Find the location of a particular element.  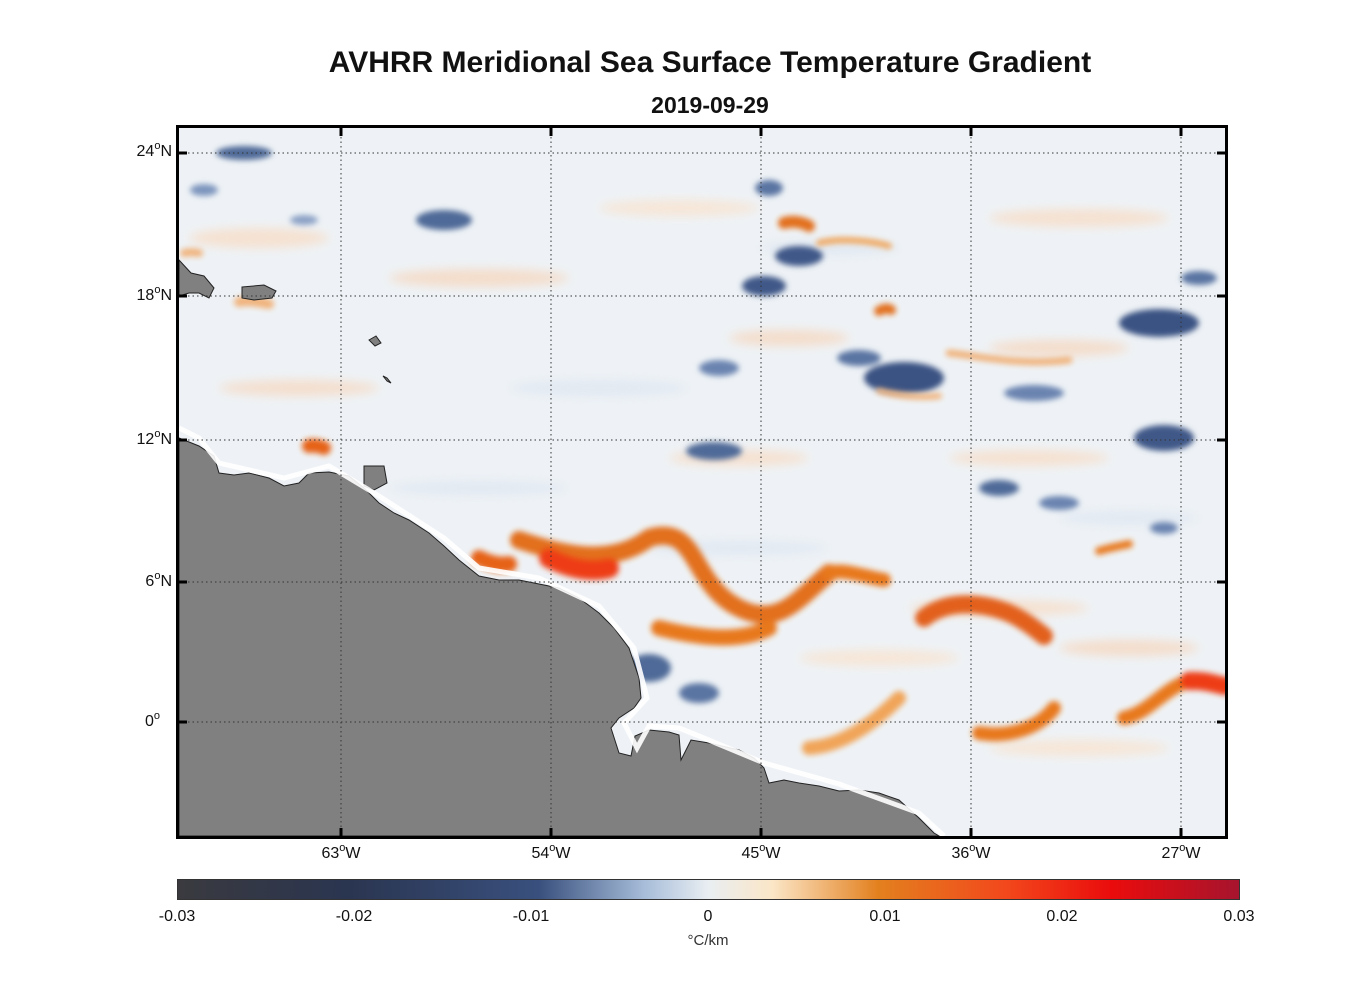

lon-label-36: 36oW is located at coordinates (971, 852).